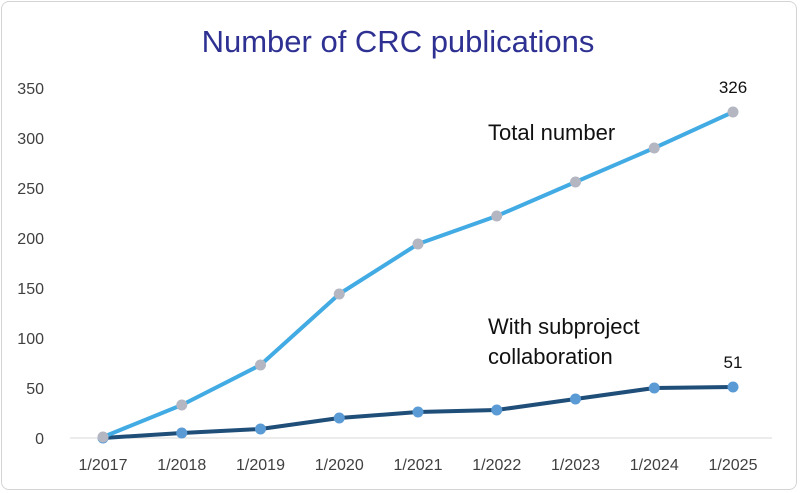 Image resolution: width=800 pixels, height=493 pixels. Describe the element at coordinates (733, 465) in the screenshot. I see `x-tick-label: 1/2025` at that location.